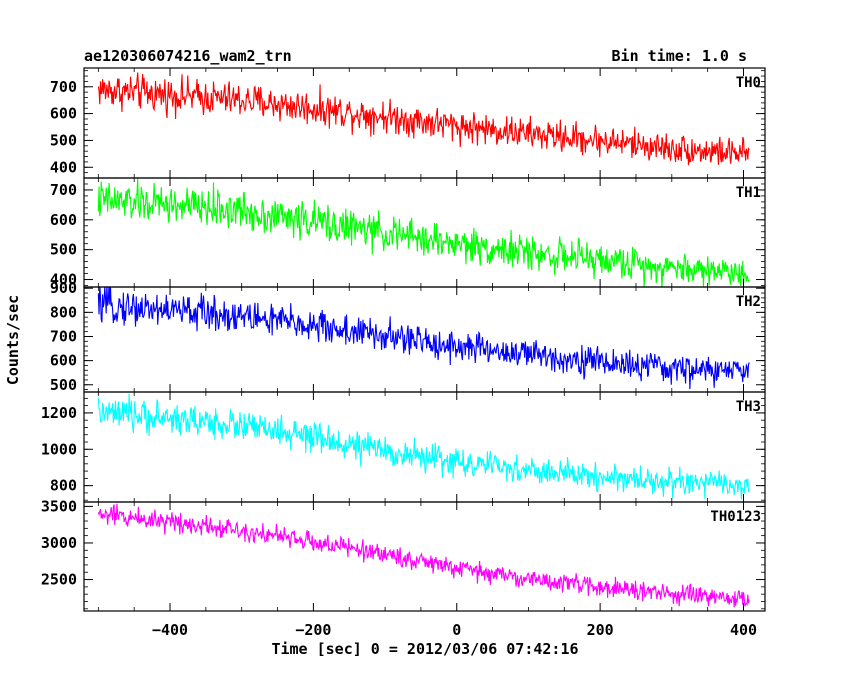 The image size is (850, 685). I want to click on y-tick-label: 900, so click(63, 288).